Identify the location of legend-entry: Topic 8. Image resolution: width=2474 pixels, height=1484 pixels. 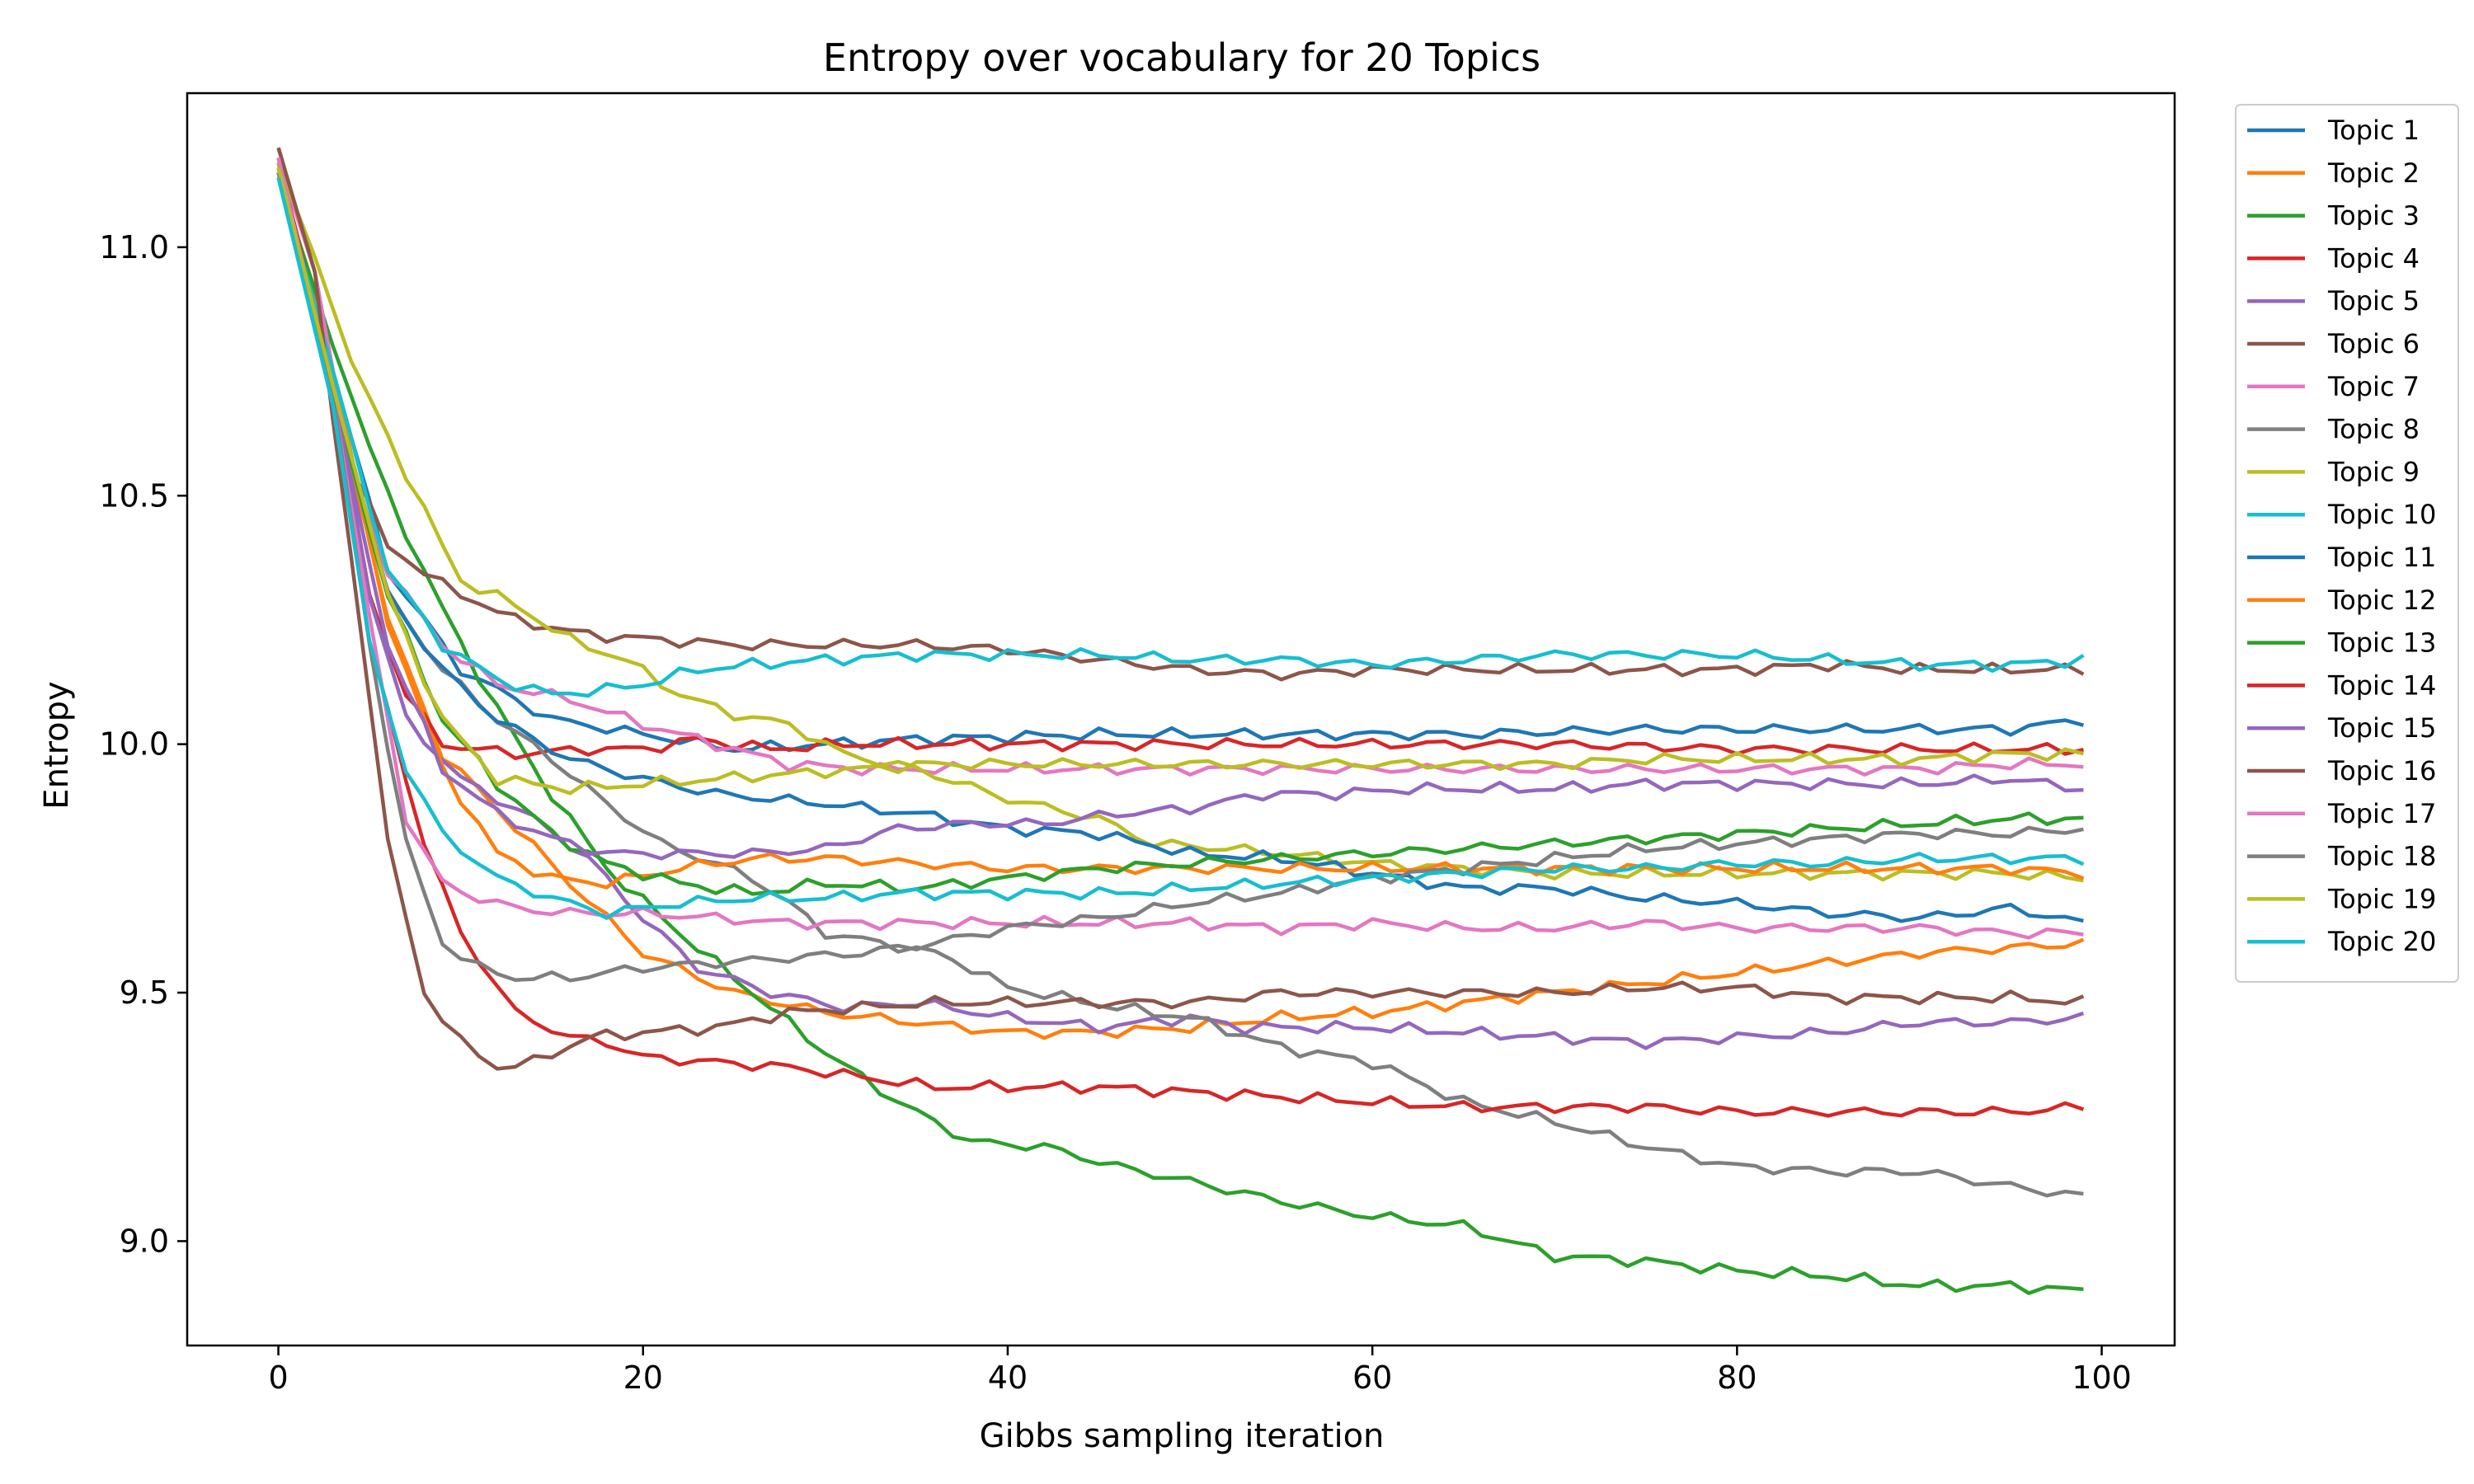
(2333, 429).